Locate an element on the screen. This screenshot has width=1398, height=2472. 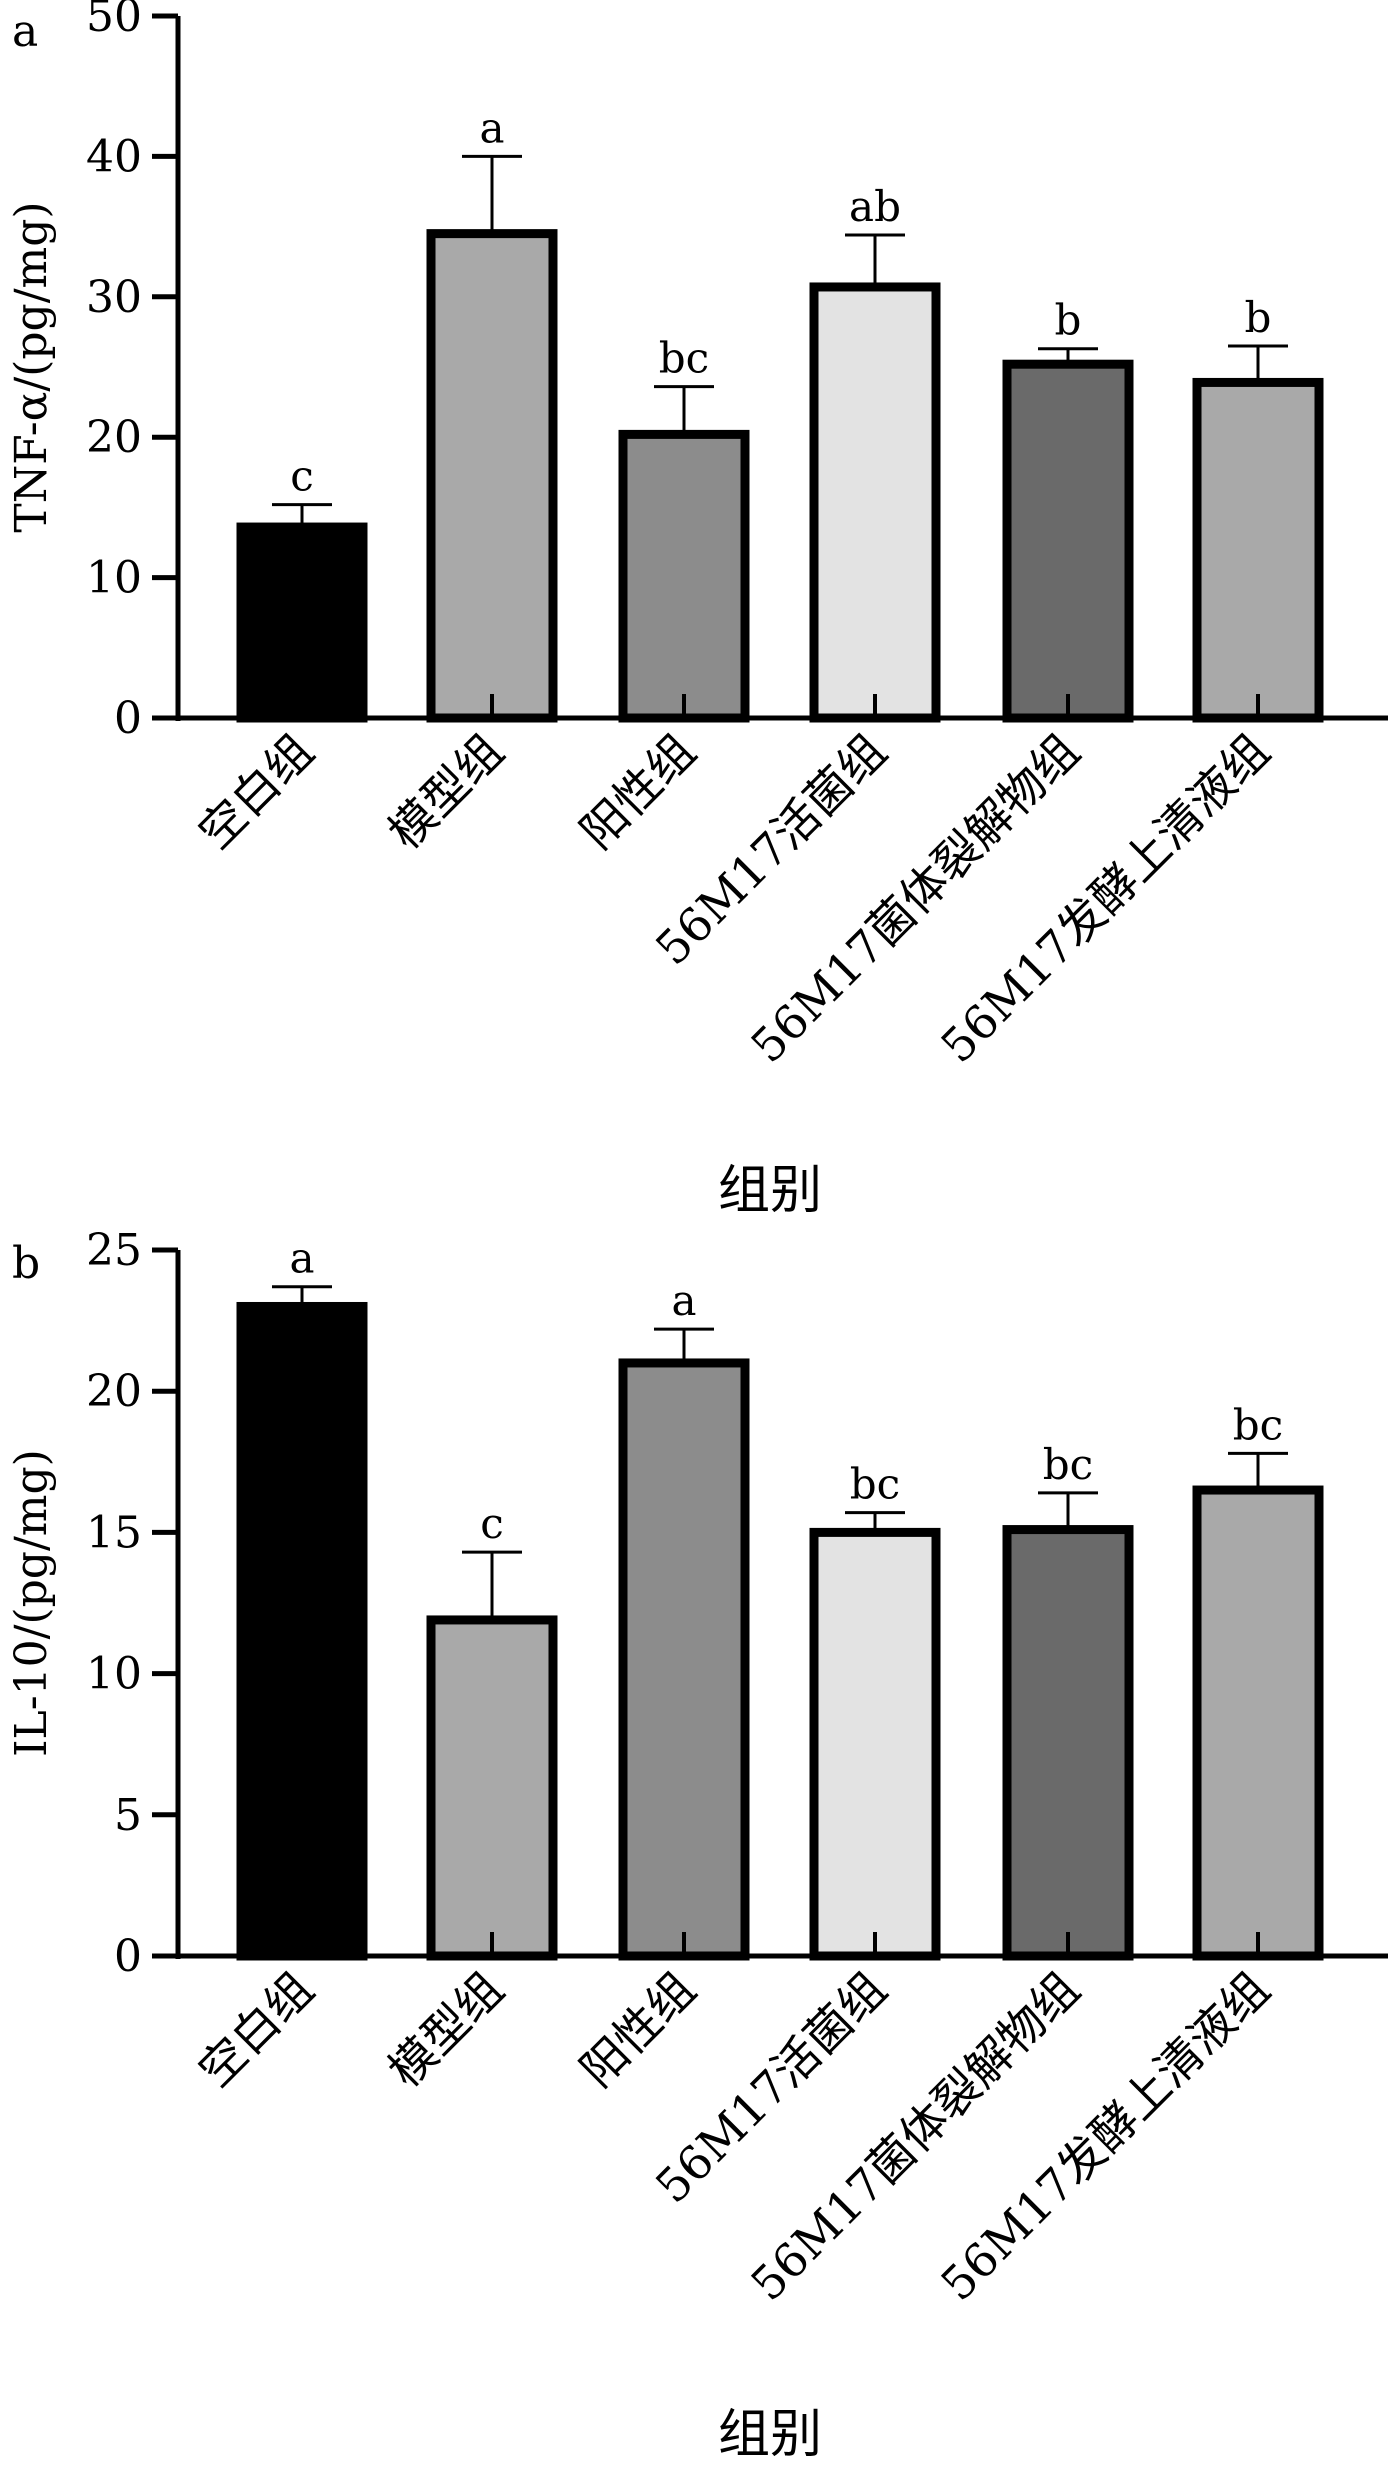
y-tick-label: 25 is located at coordinates (114, 1250).